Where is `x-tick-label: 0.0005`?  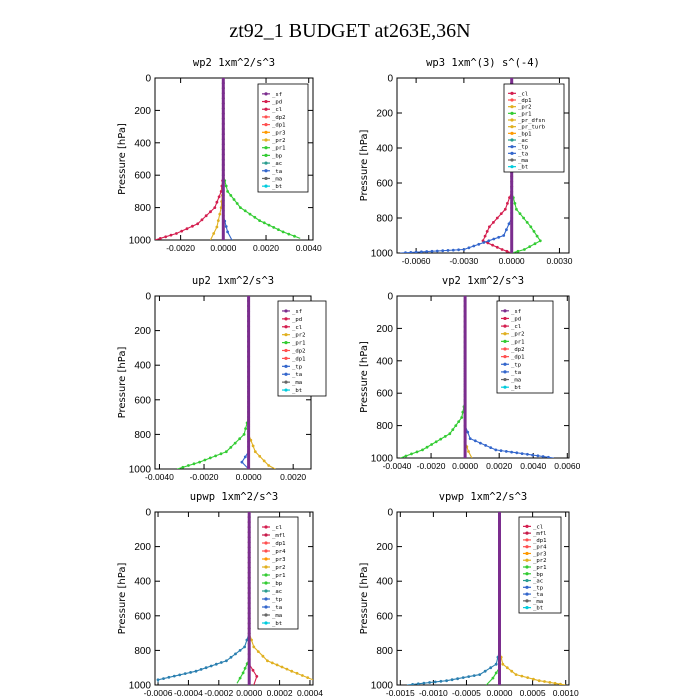
x-tick-label: 0.0005 is located at coordinates (533, 693).